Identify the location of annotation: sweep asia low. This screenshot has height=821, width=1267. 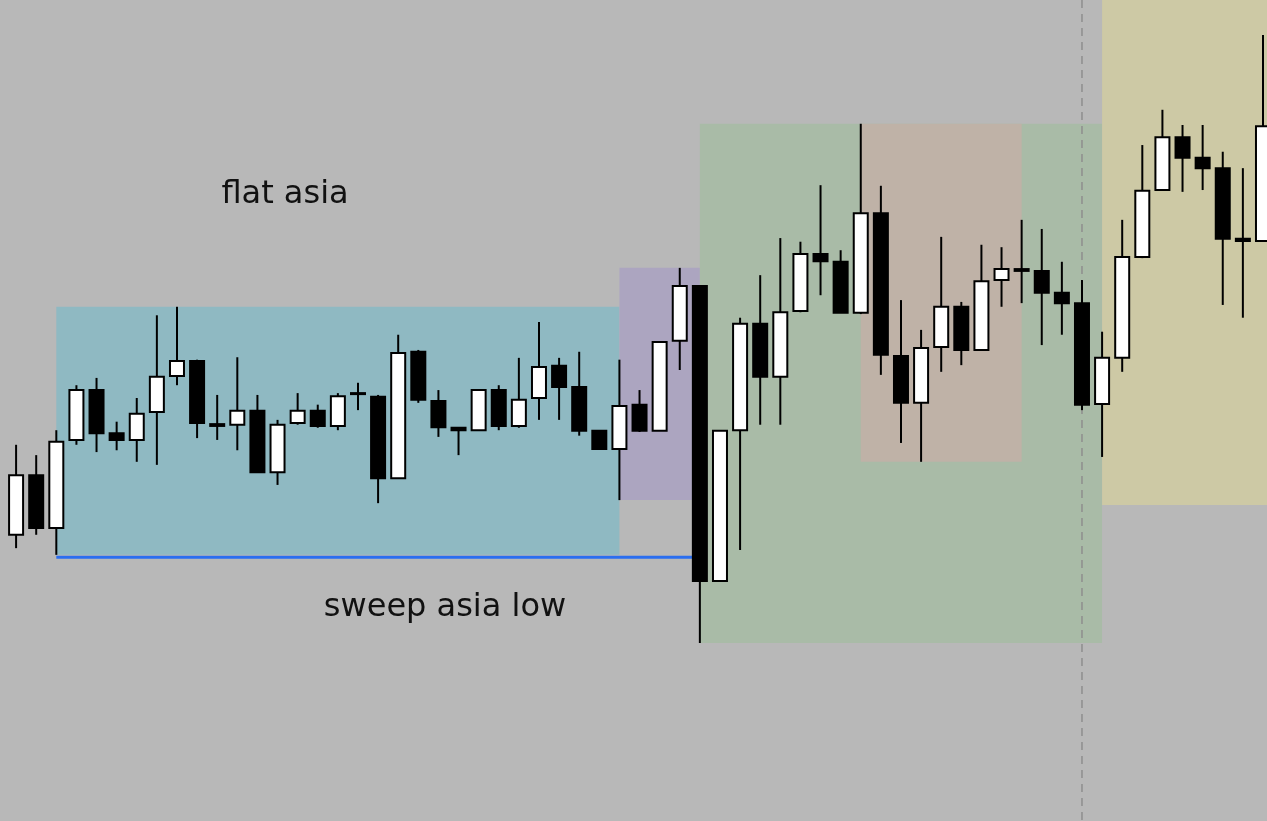
(445, 605).